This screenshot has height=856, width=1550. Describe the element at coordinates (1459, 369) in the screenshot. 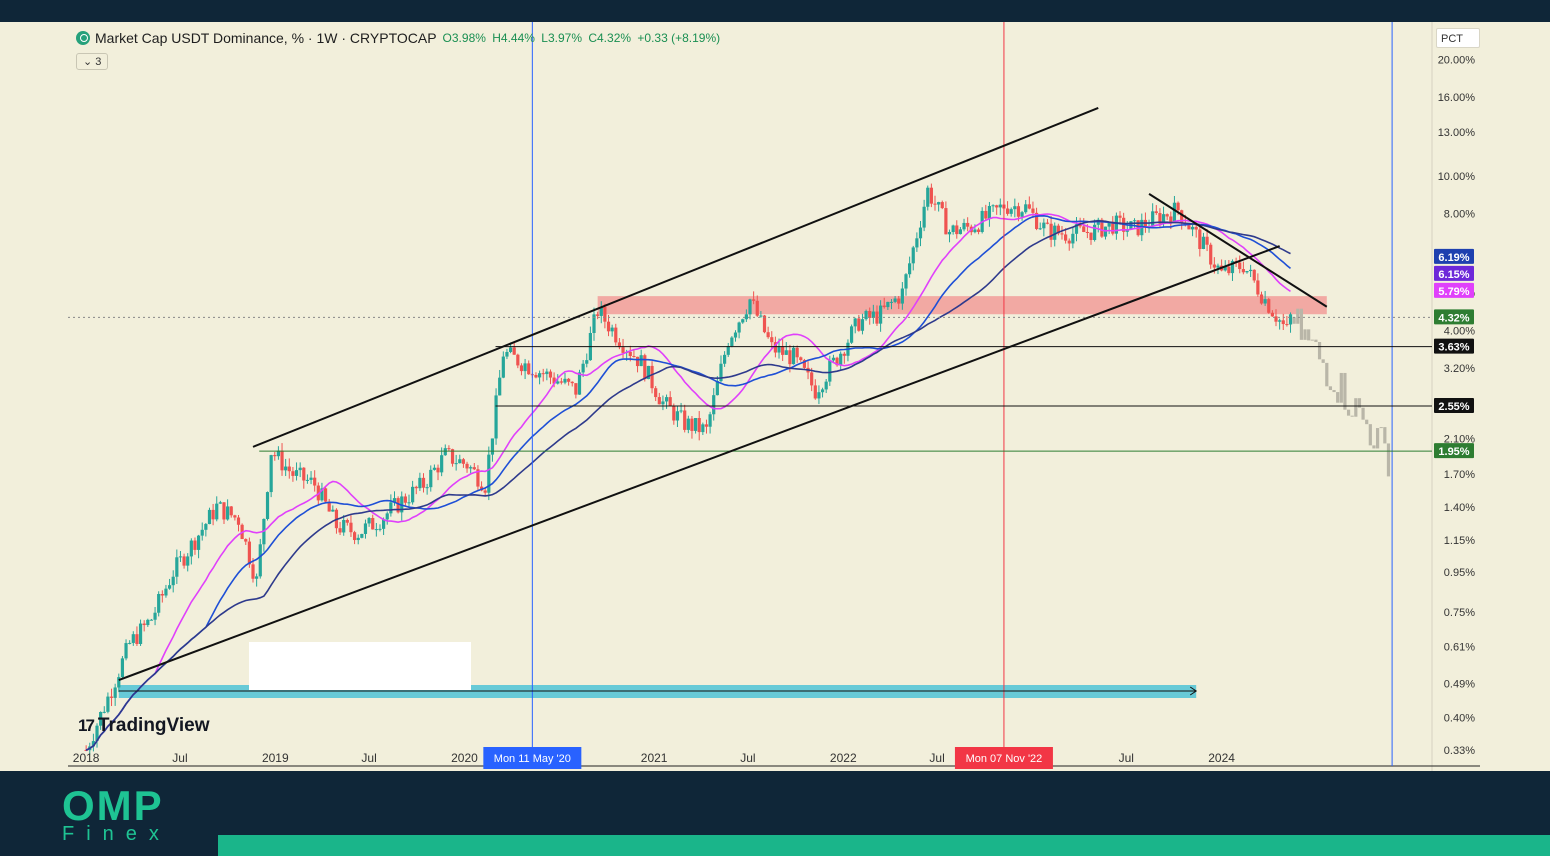

I see `y-tick-label: 3.20%` at that location.